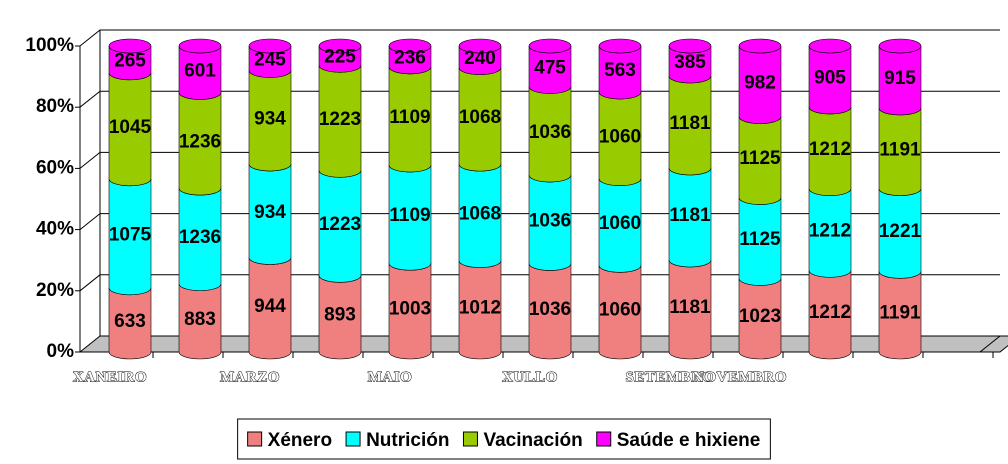  What do you see at coordinates (55, 106) in the screenshot?
I see `y-tick-label: 80%` at bounding box center [55, 106].